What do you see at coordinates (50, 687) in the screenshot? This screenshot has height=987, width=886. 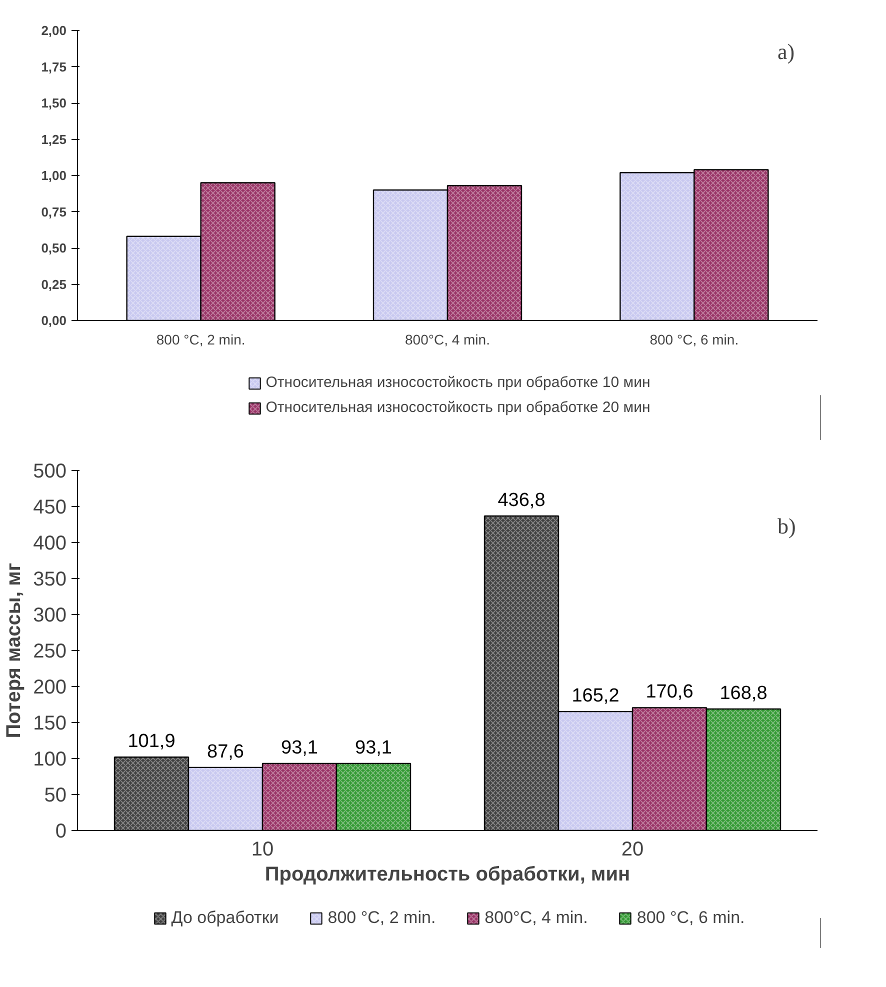 I see `y-tick-label: 200` at bounding box center [50, 687].